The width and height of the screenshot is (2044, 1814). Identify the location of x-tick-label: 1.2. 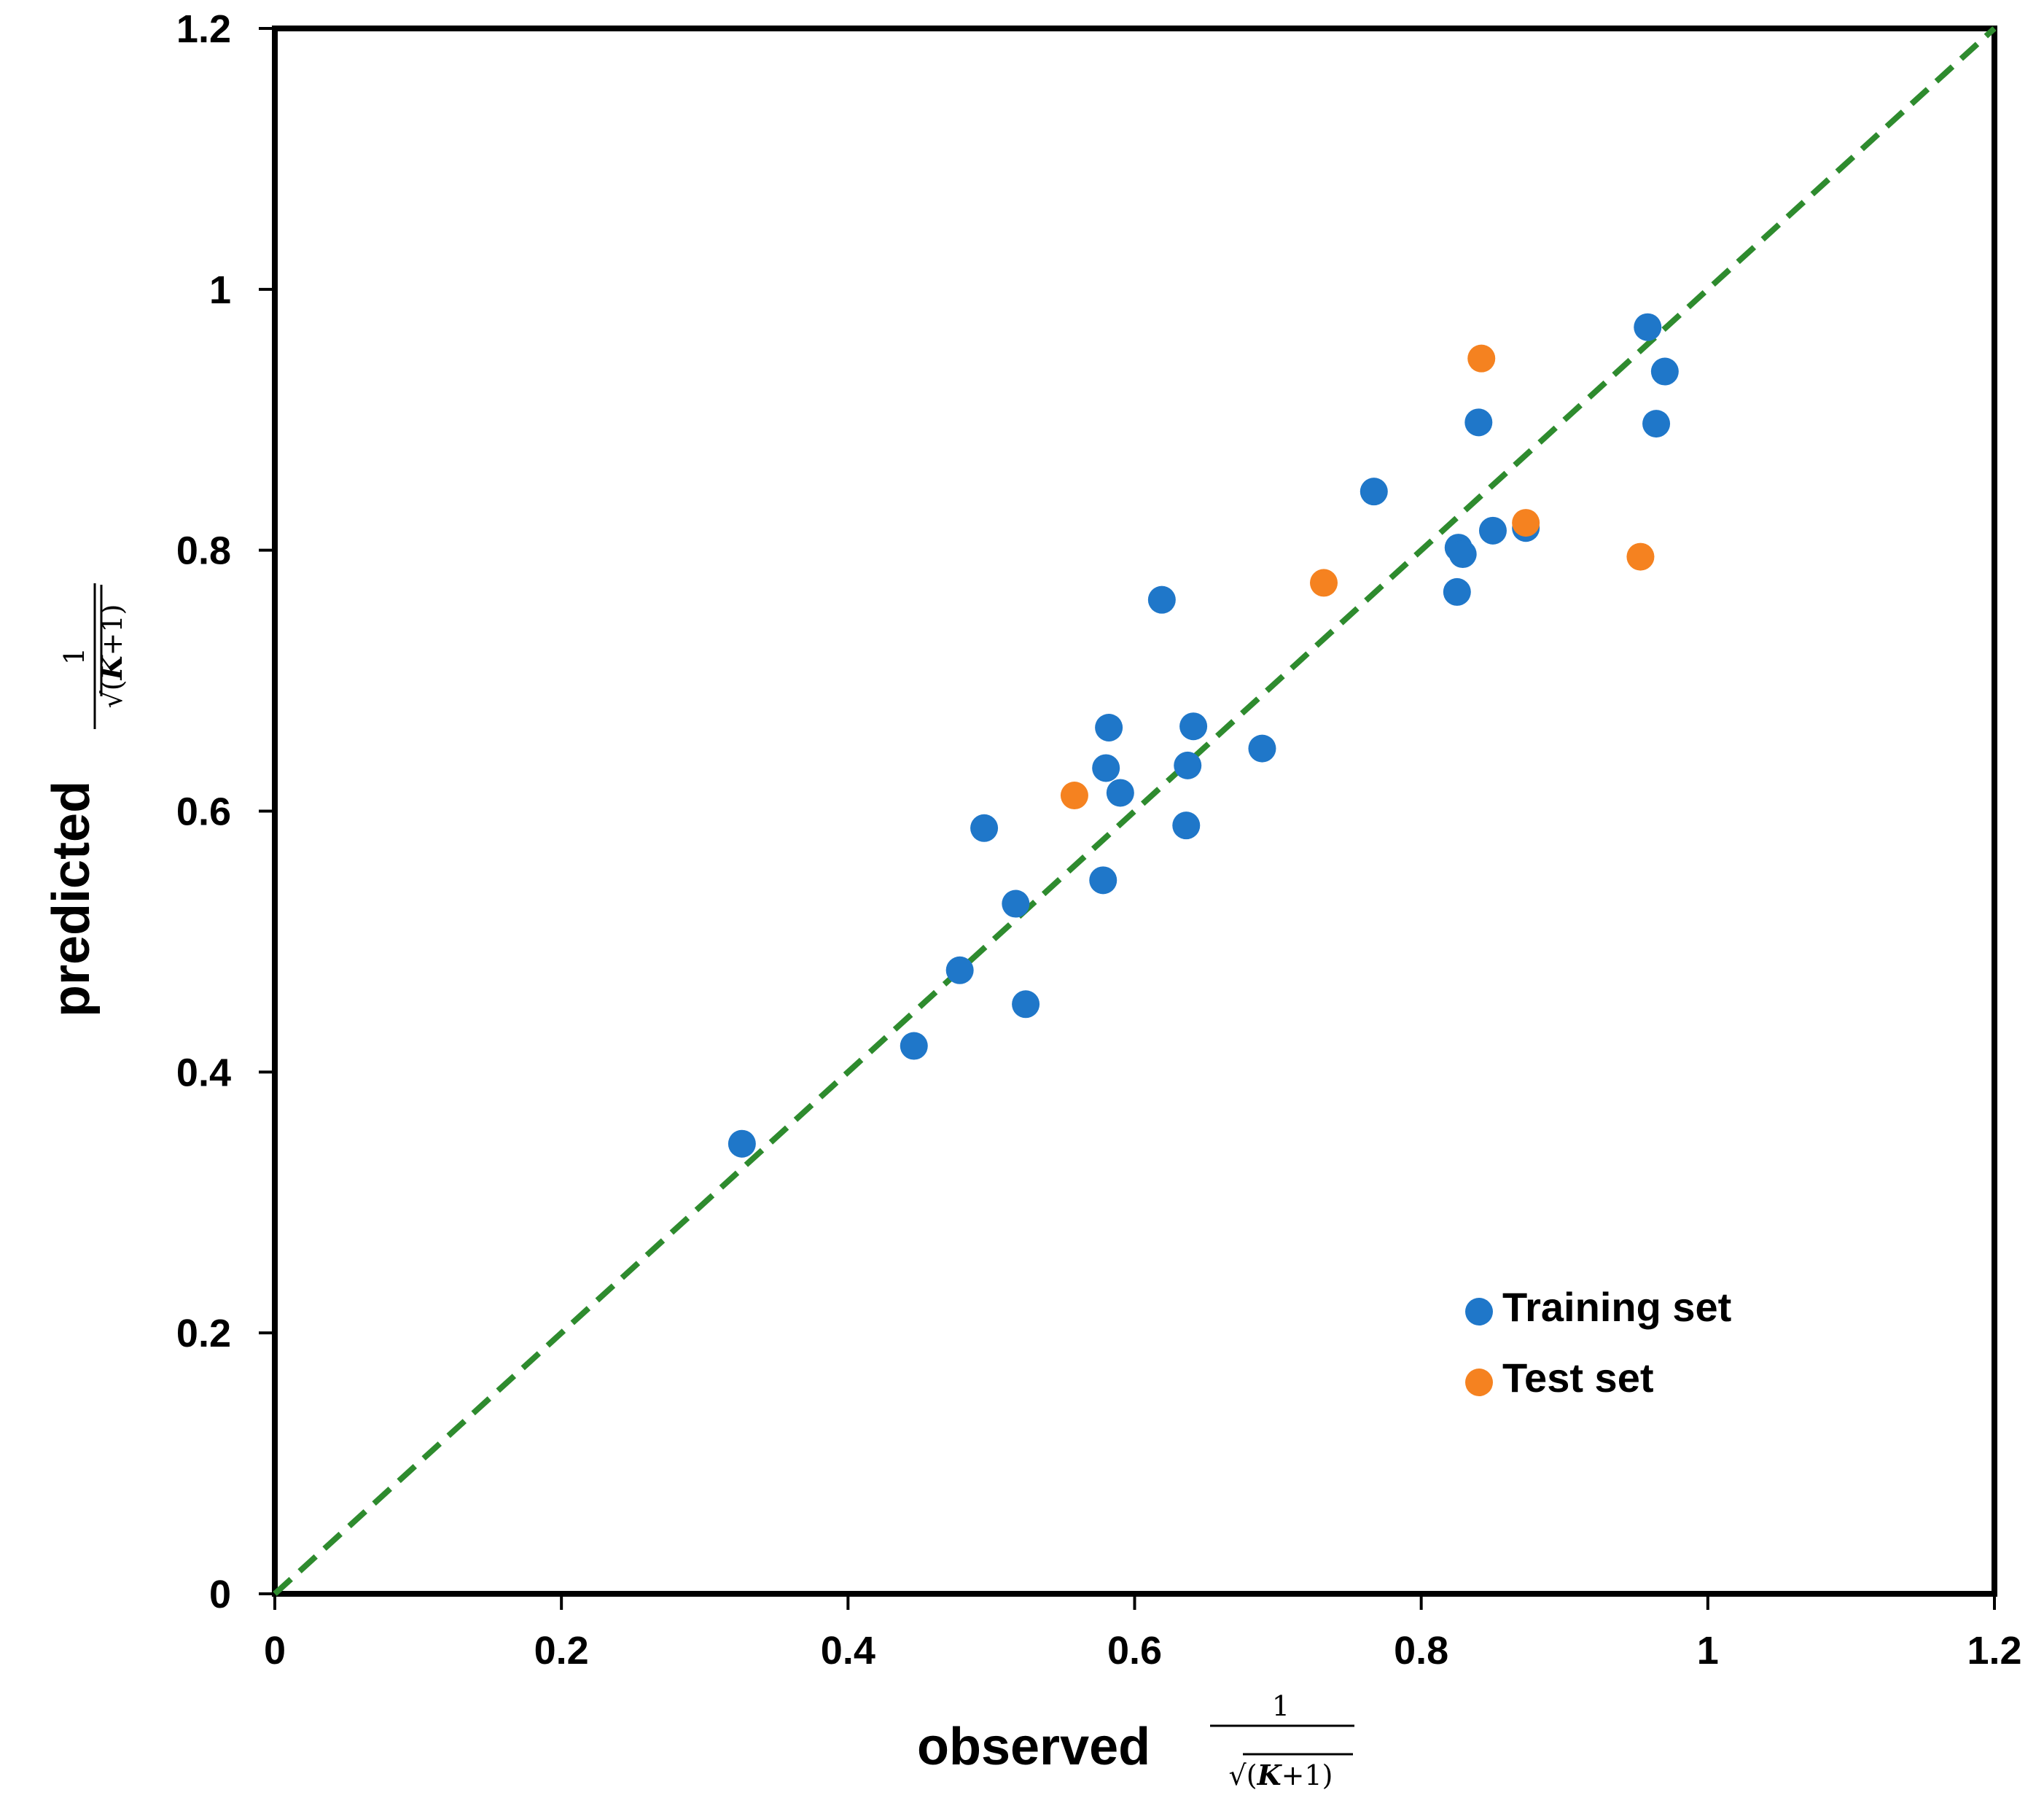
(1994, 1651).